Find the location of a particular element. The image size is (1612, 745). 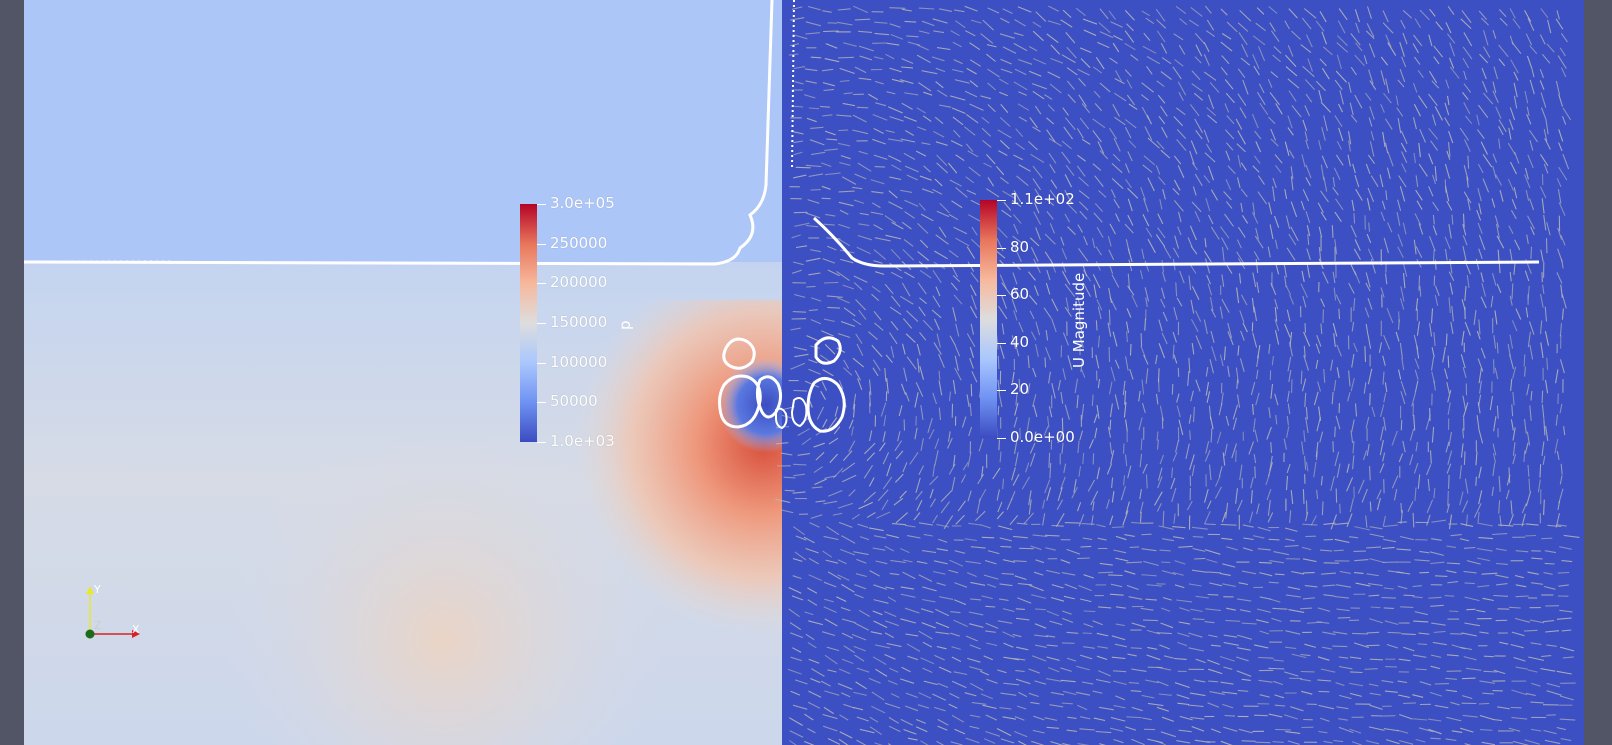

colorbar-tick-label: 20 is located at coordinates (1020, 389).